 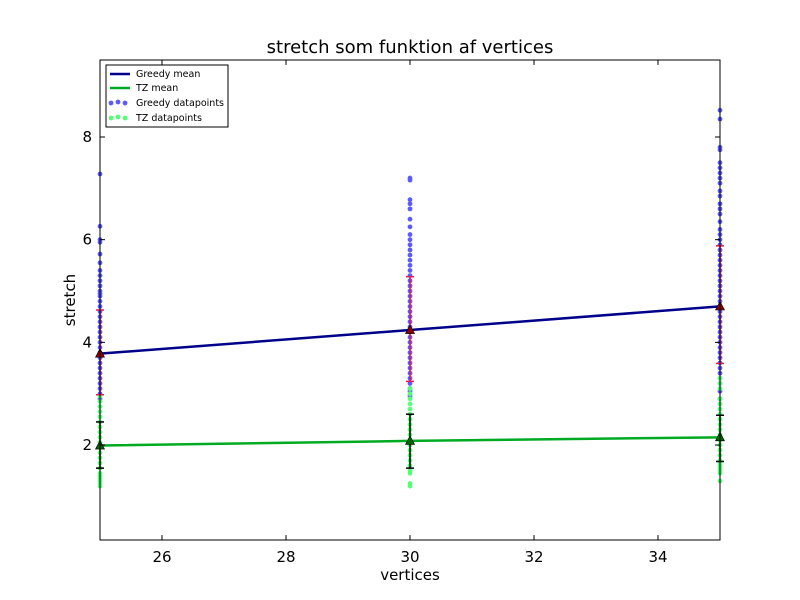 I want to click on y-tick-label: 6, so click(x=87, y=240).